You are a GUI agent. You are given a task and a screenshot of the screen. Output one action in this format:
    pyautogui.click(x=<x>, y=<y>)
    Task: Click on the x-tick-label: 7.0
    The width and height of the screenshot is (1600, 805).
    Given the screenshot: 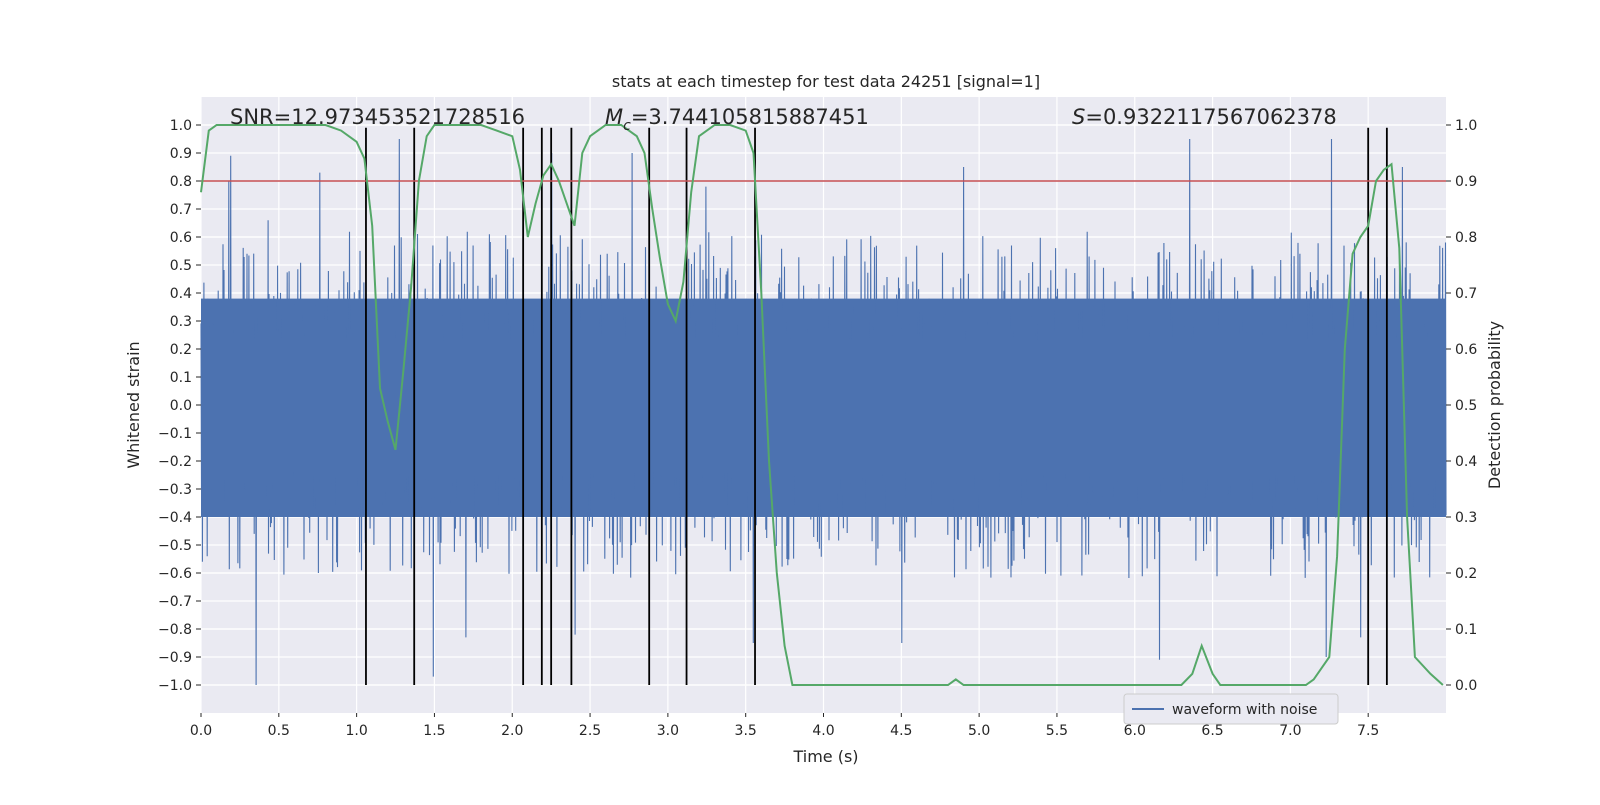 What is the action you would take?
    pyautogui.click(x=1290, y=731)
    